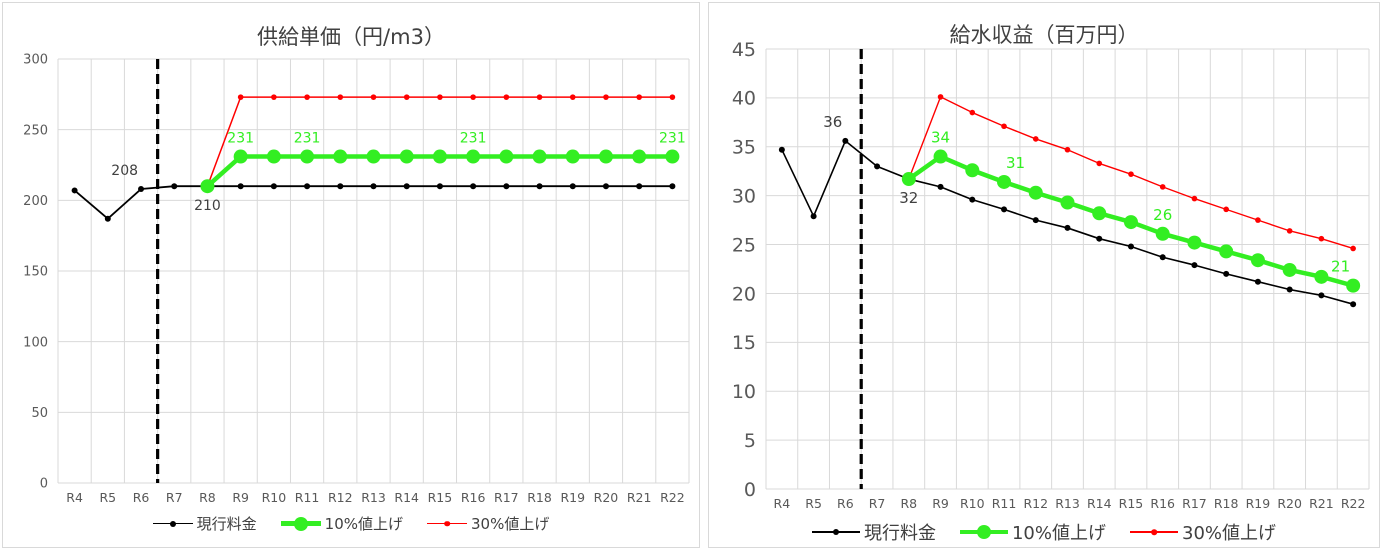 The image size is (1382, 551). I want to click on data-label: 21, so click(1340, 267).